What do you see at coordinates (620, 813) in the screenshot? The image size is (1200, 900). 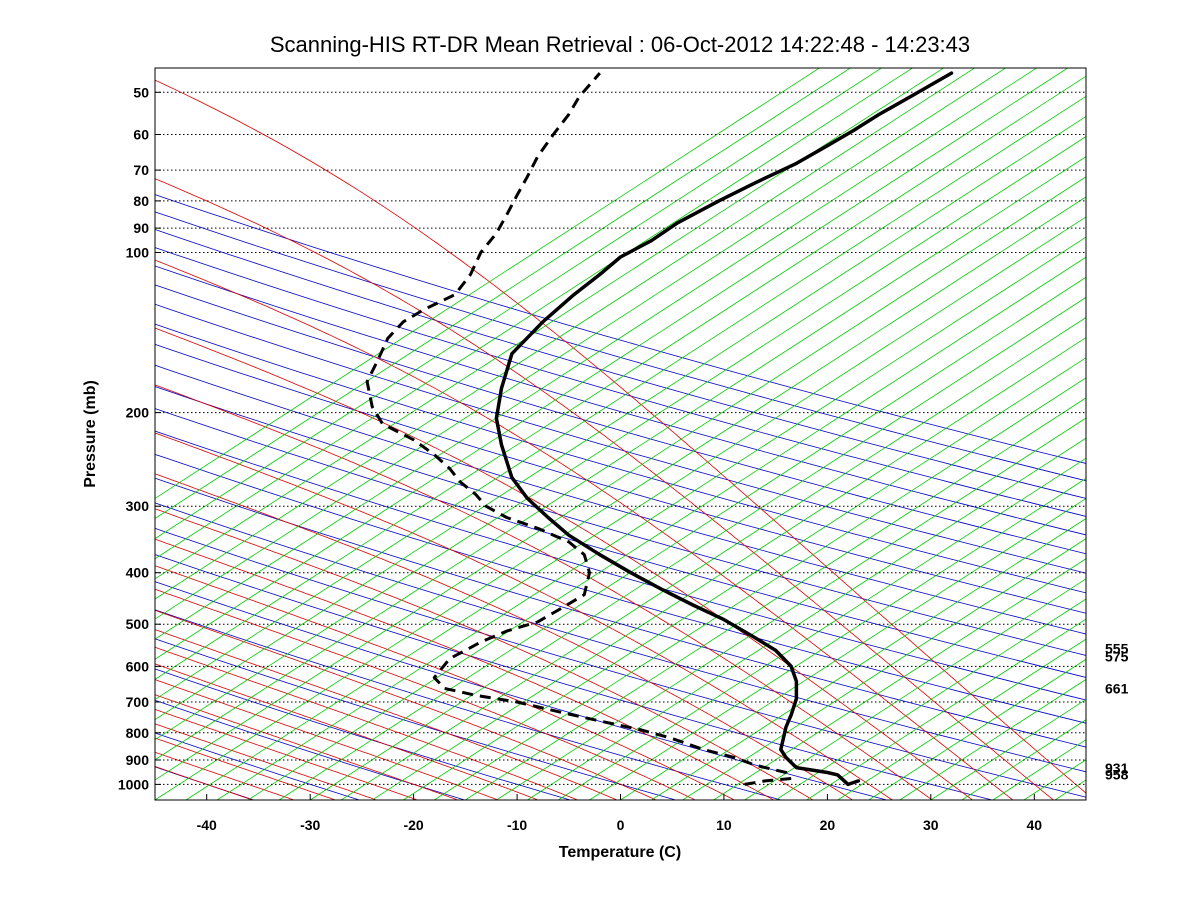 I see `x-axis-ticks: -40 -30 -20 -10 0 10 20 30 40` at bounding box center [620, 813].